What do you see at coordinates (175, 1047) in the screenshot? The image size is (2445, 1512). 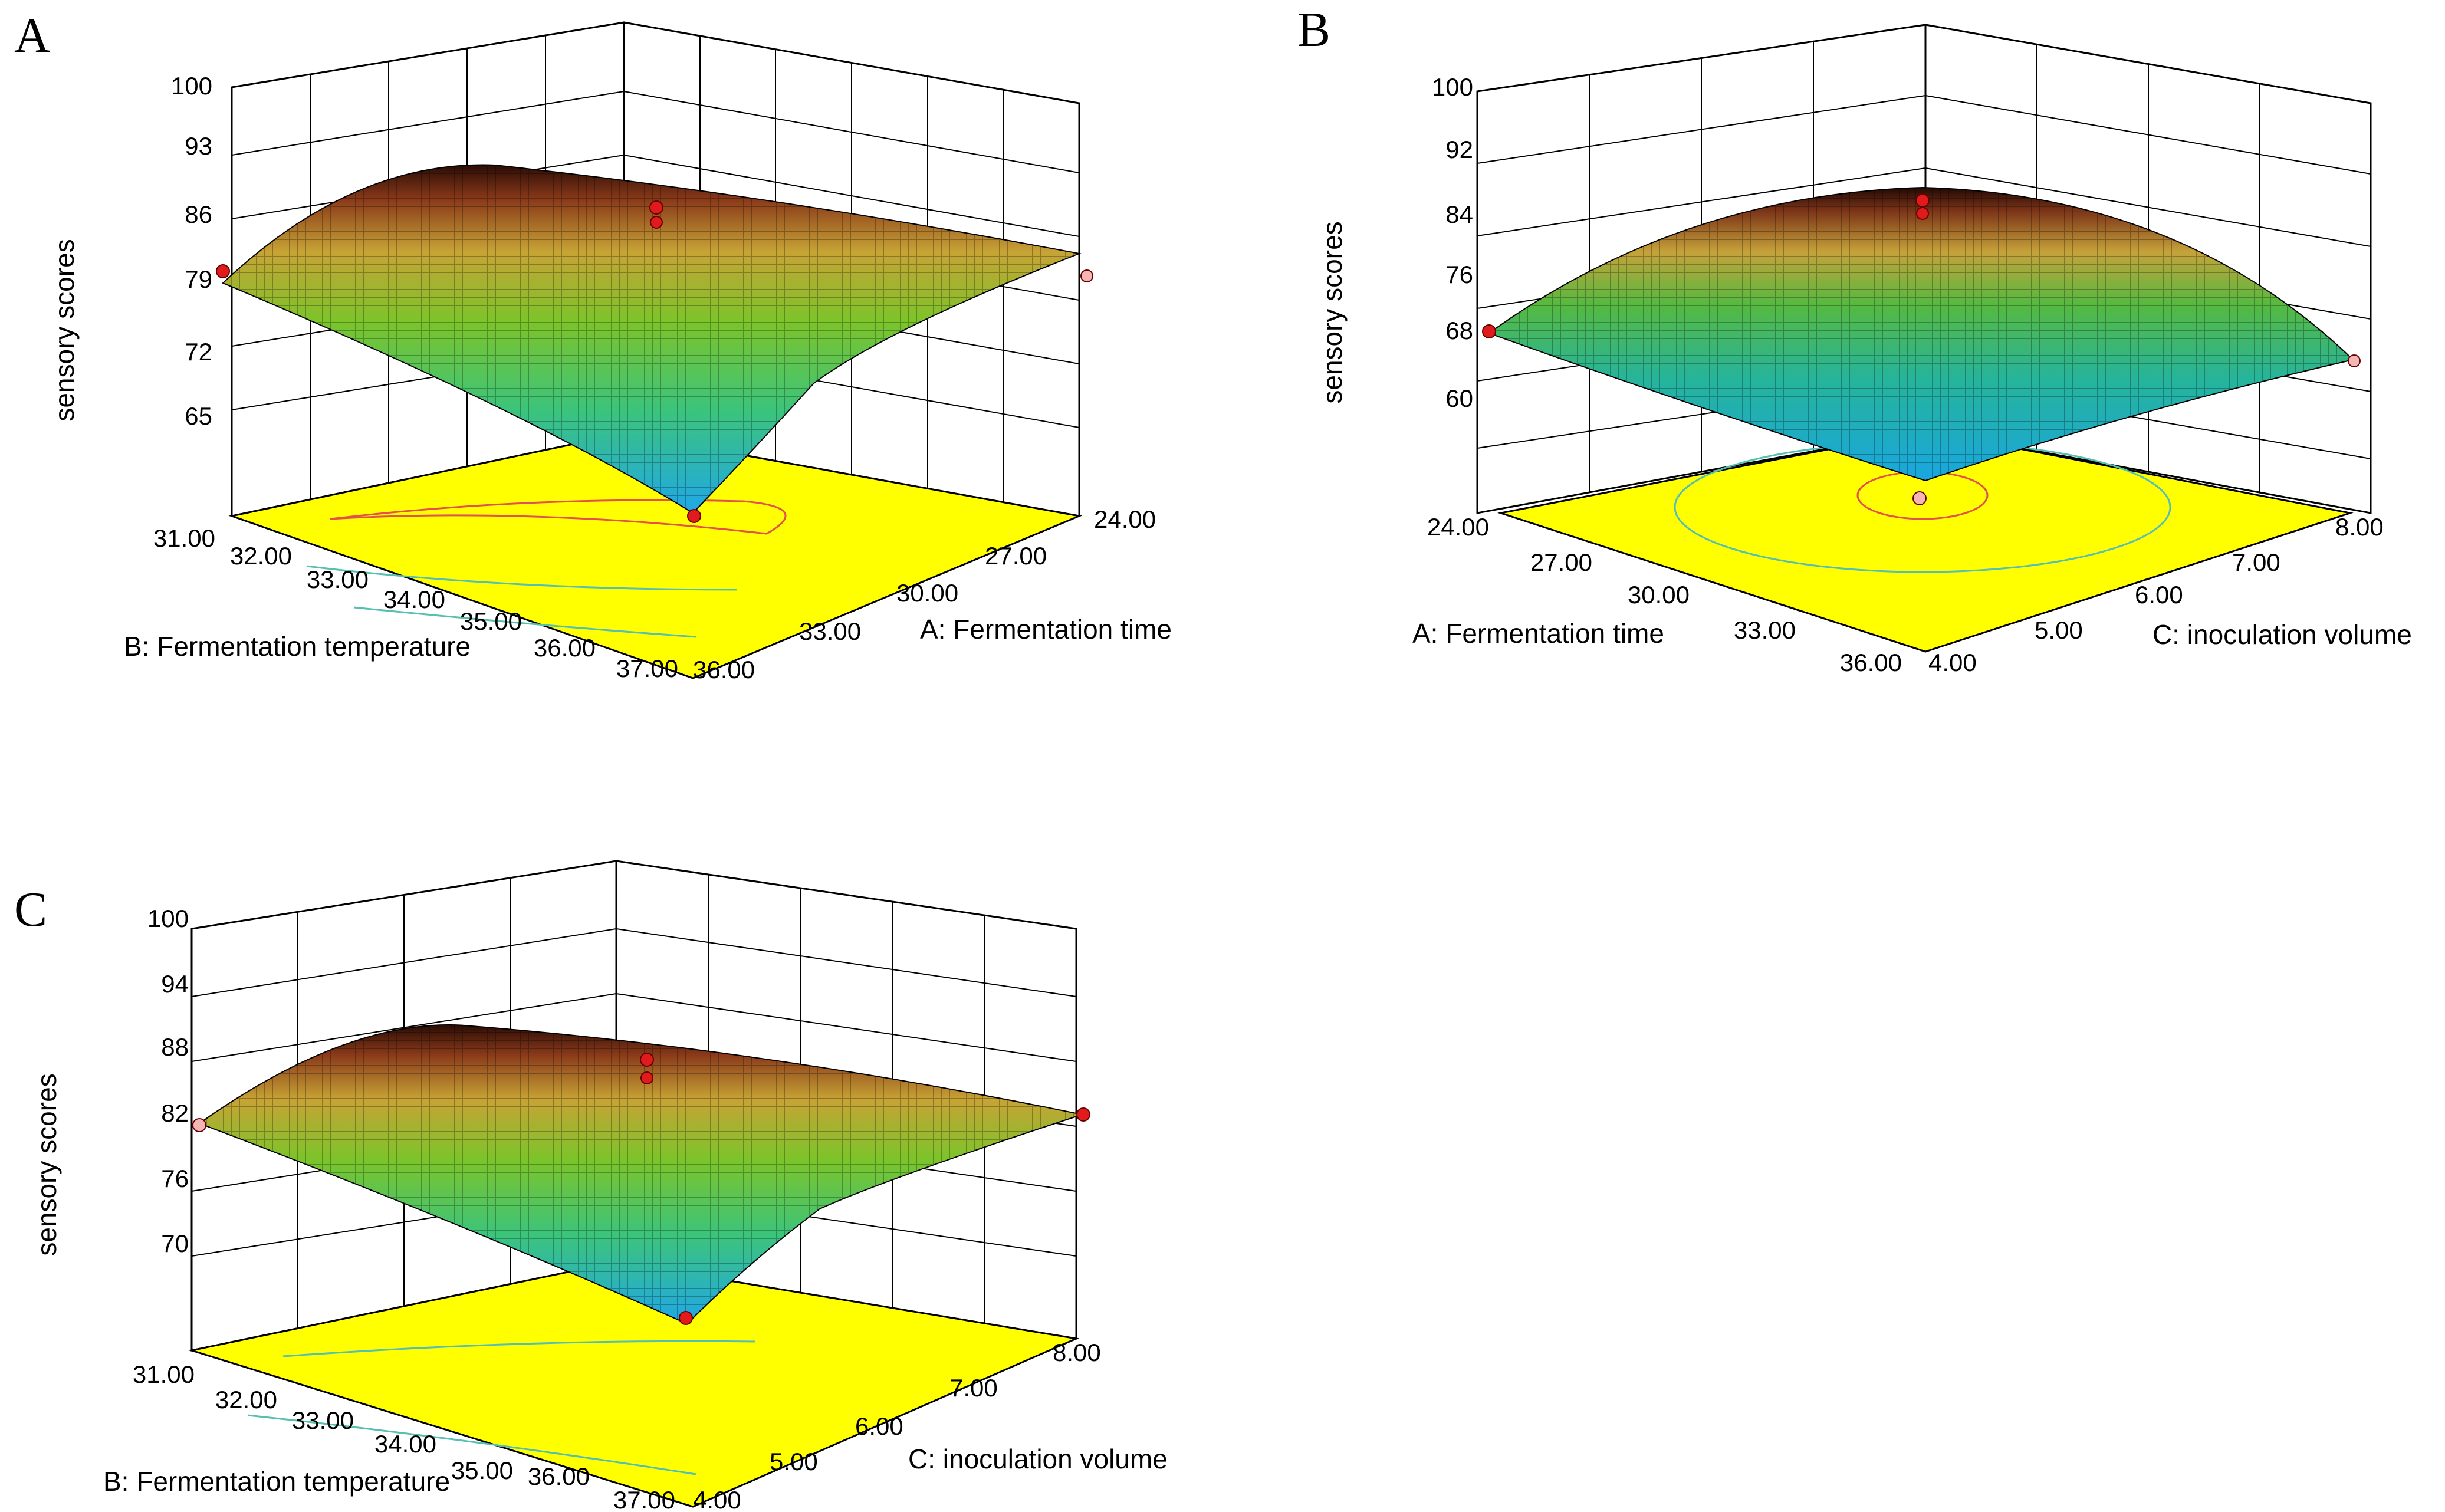 I see `z-tick: 88` at bounding box center [175, 1047].